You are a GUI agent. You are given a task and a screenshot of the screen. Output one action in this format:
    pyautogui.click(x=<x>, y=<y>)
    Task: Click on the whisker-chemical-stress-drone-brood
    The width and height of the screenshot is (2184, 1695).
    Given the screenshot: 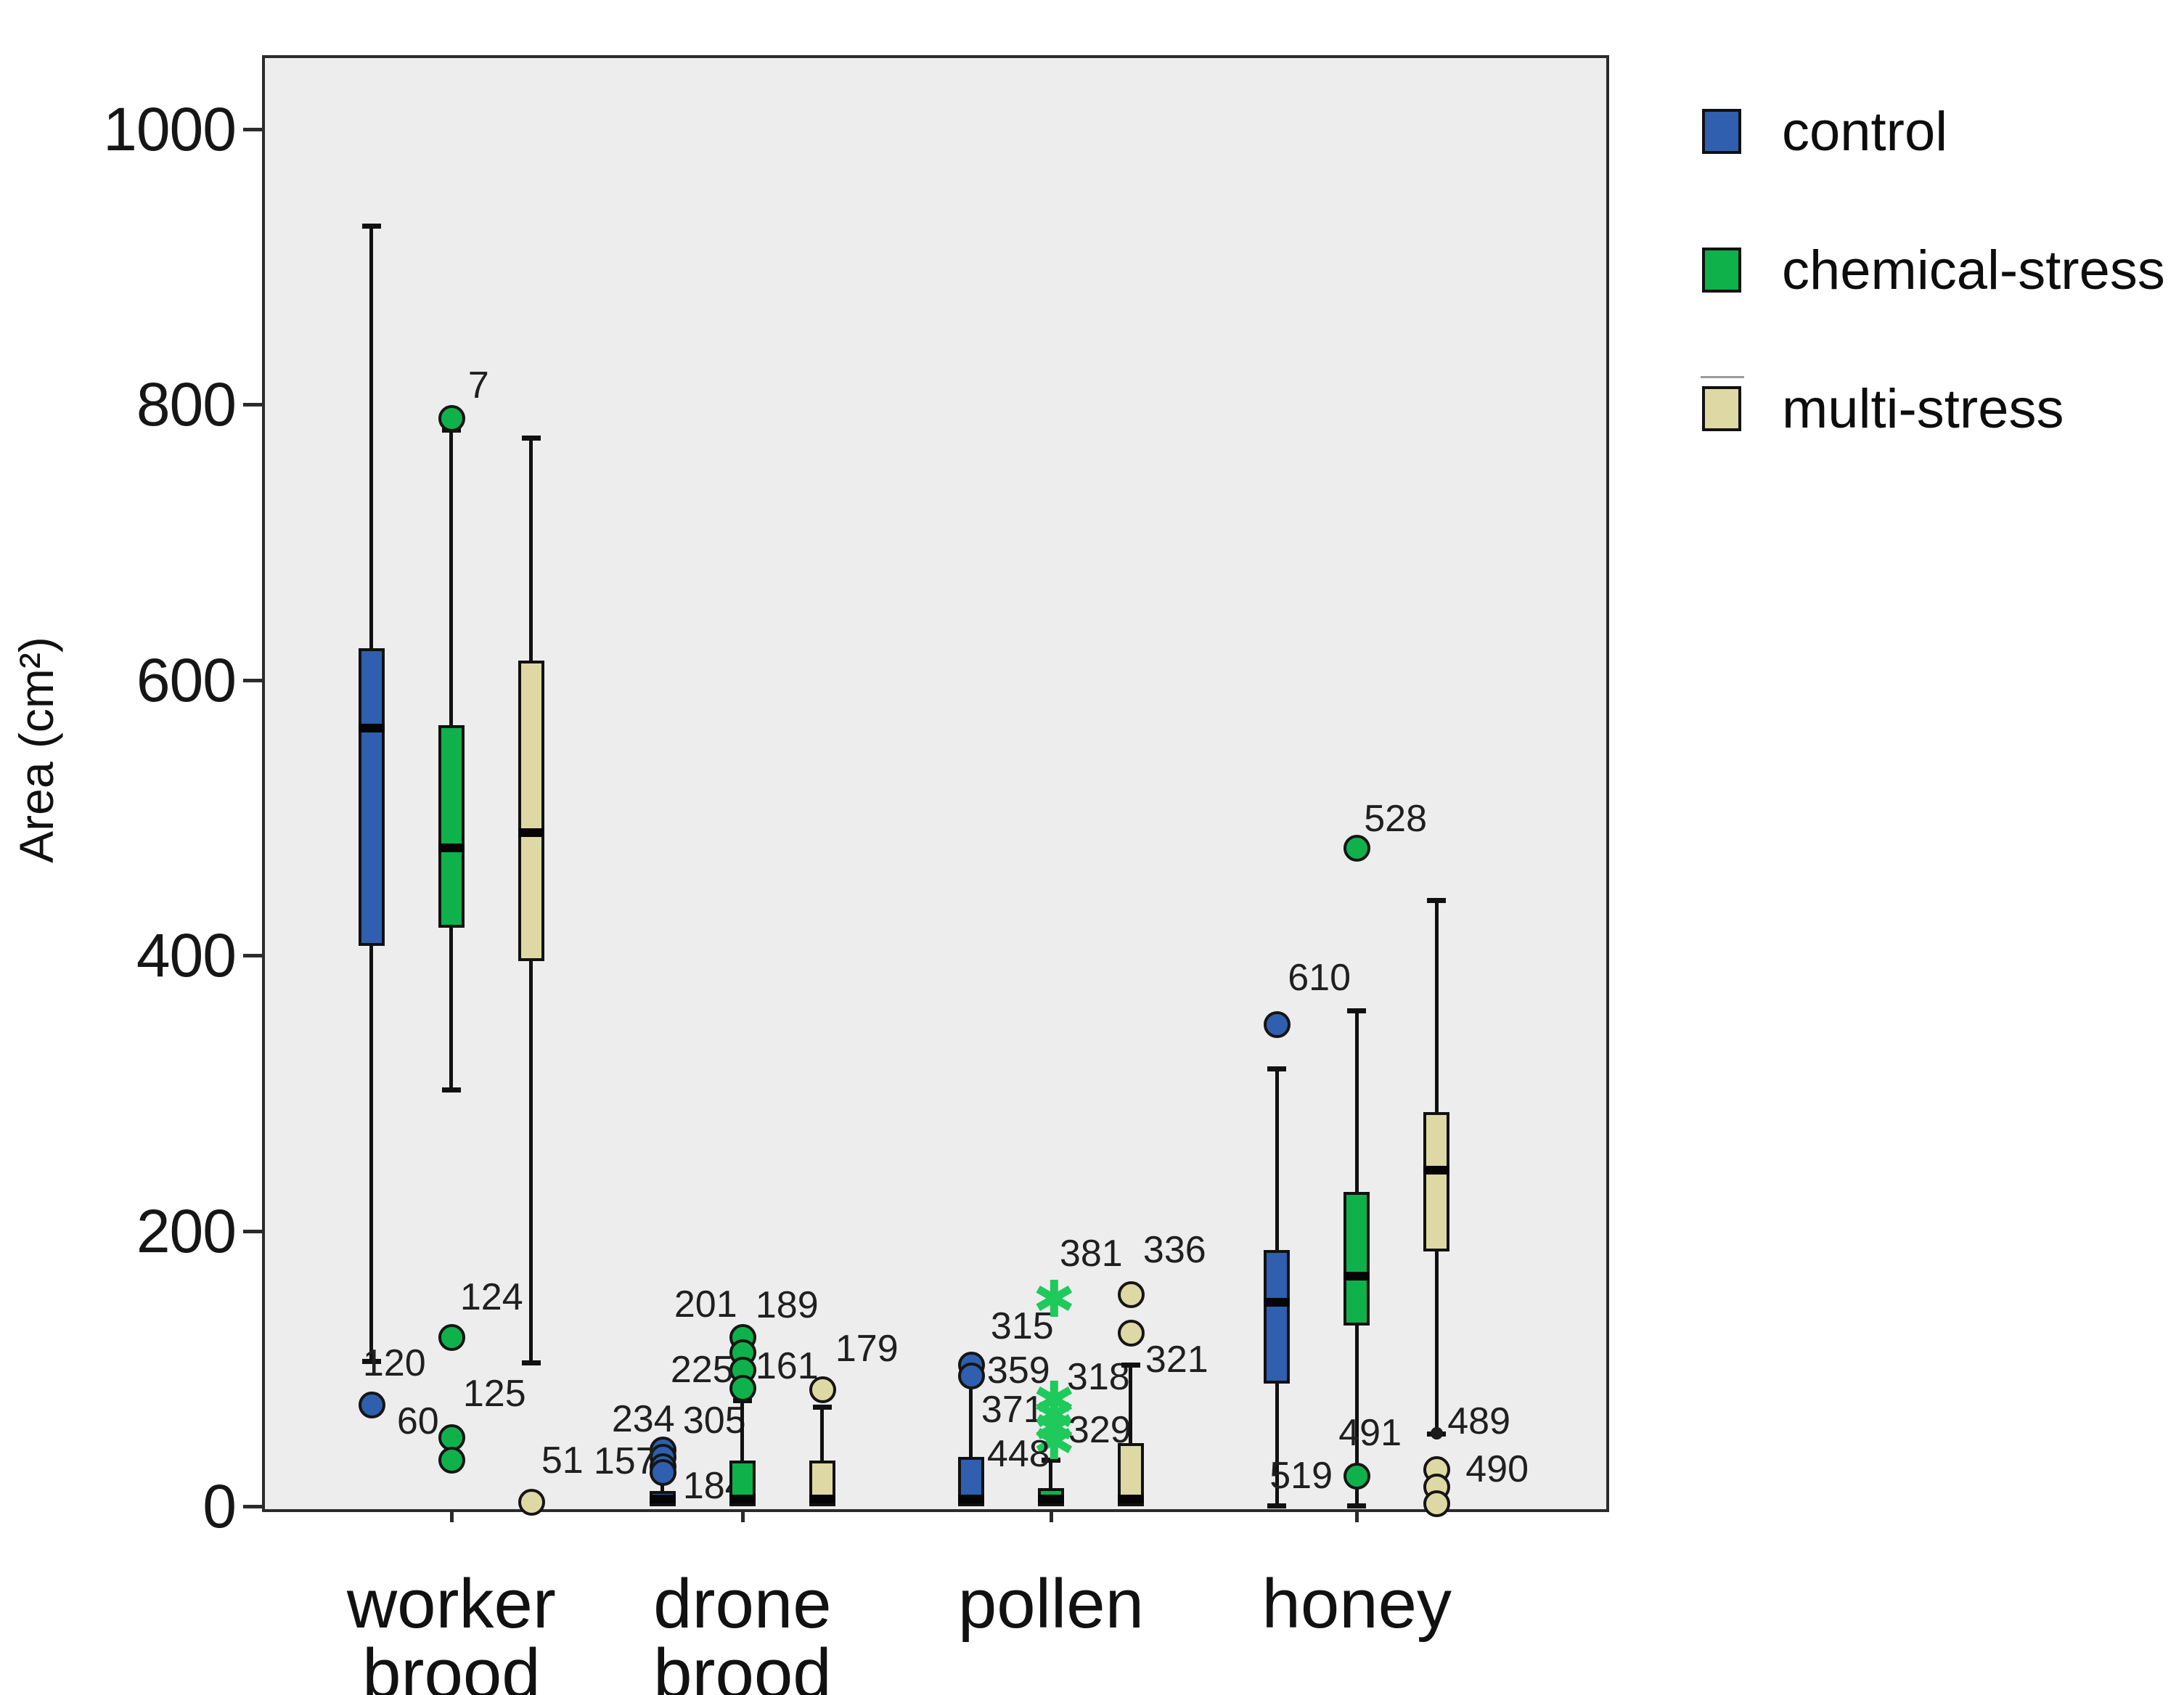 What is the action you would take?
    pyautogui.click(x=742, y=1453)
    